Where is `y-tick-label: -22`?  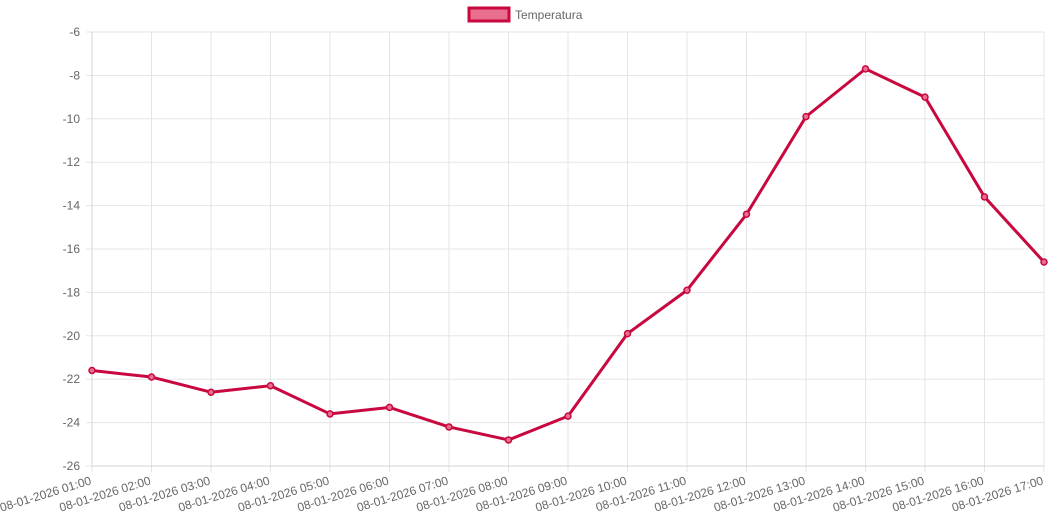
y-tick-label: -22 is located at coordinates (72, 379).